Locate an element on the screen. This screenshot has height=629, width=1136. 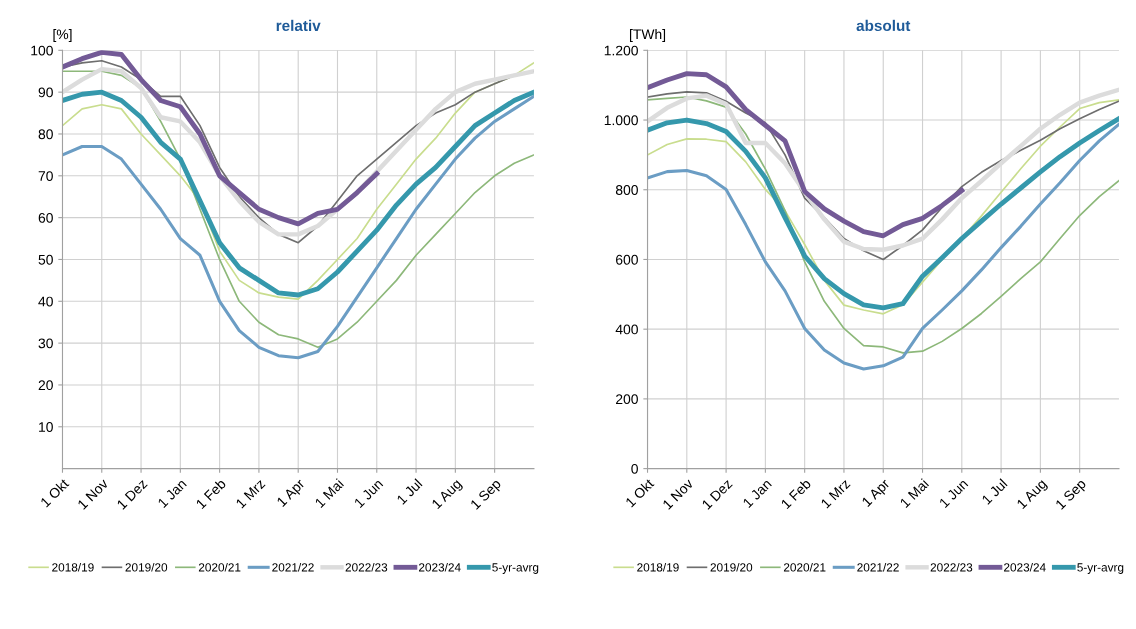
y-axis-title: [%] is located at coordinates (62, 35).